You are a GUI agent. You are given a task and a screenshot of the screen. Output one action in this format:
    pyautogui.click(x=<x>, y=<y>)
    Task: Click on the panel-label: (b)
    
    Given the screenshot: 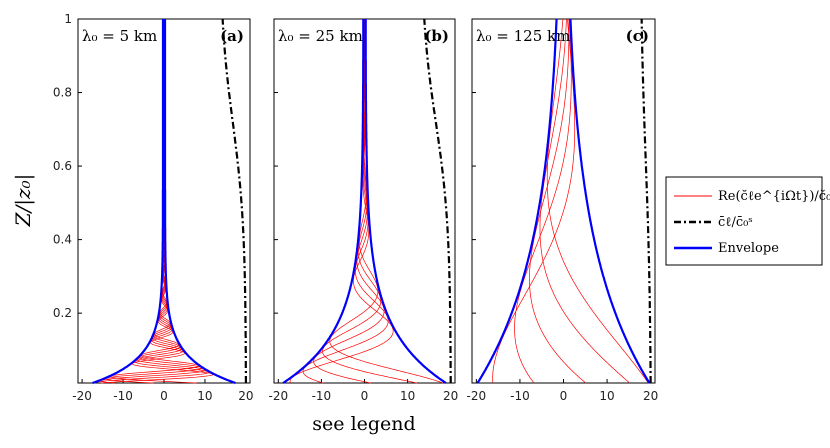 What is the action you would take?
    pyautogui.click(x=436, y=36)
    